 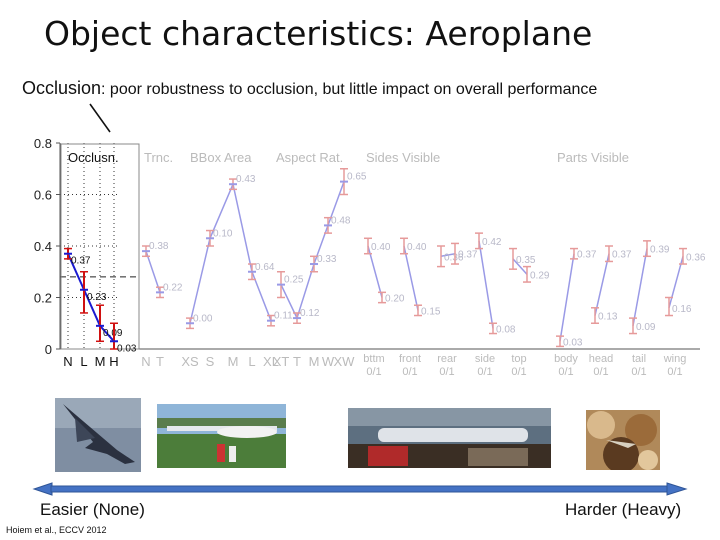 I want to click on x-tick-label: tail, so click(x=639, y=359).